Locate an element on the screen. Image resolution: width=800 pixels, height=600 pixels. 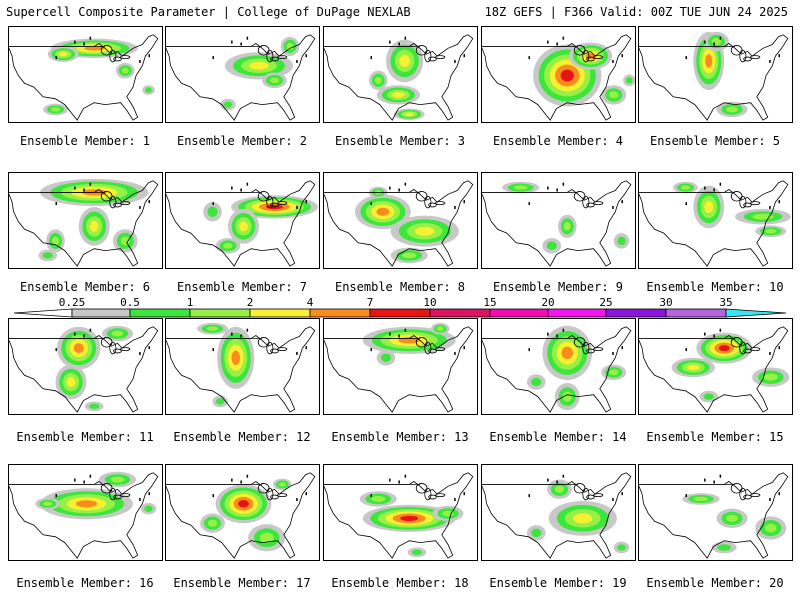
member-label: Ensemble Member: 2 is located at coordinates (242, 141).